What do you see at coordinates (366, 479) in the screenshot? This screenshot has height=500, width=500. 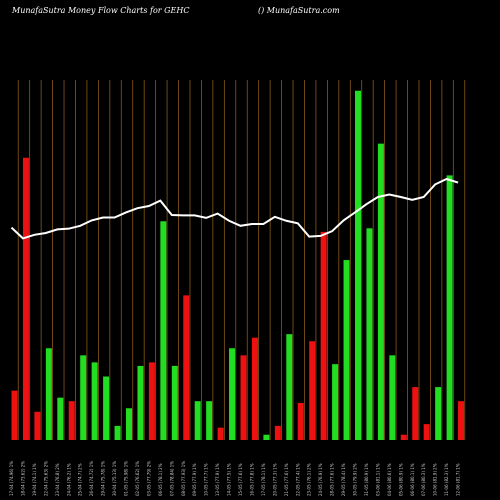 I see `x-tick-label: 31-05 (80.9) 1%` at bounding box center [366, 479].